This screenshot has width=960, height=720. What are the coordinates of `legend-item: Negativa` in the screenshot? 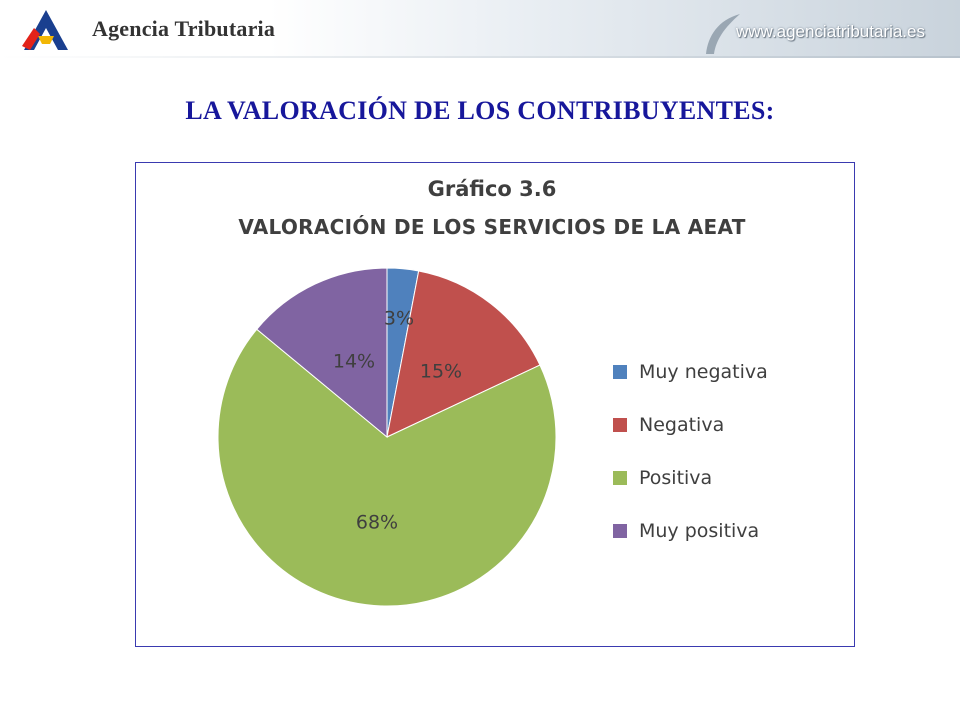 It's located at (690, 424).